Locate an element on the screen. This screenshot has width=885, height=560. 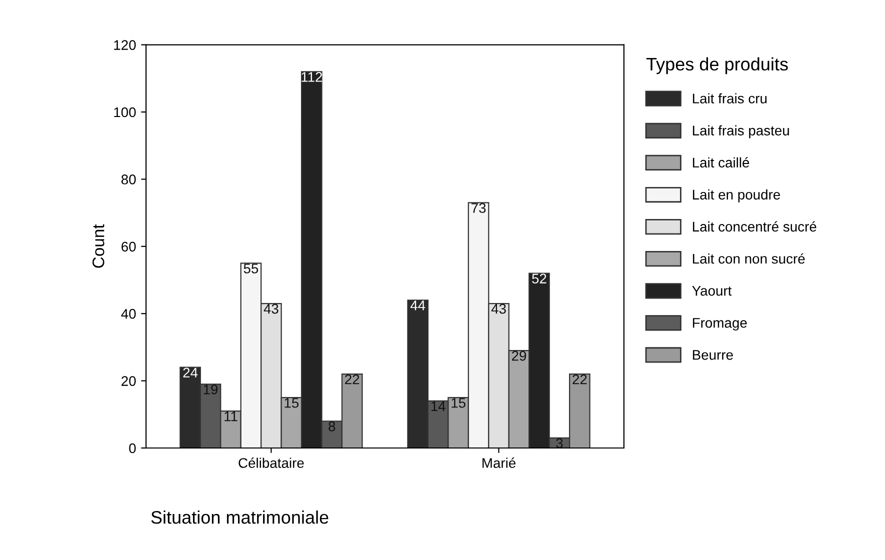
legend-label: Beurre is located at coordinates (712, 355).